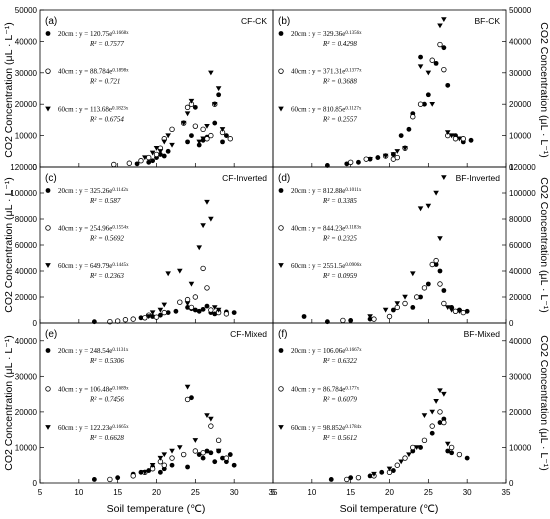  What do you see at coordinates (320, 39) in the screenshot?
I see `legend-entry-20cm: 20cm : y = 329.36e0.1356x R² = 0.4298` at bounding box center [320, 39].